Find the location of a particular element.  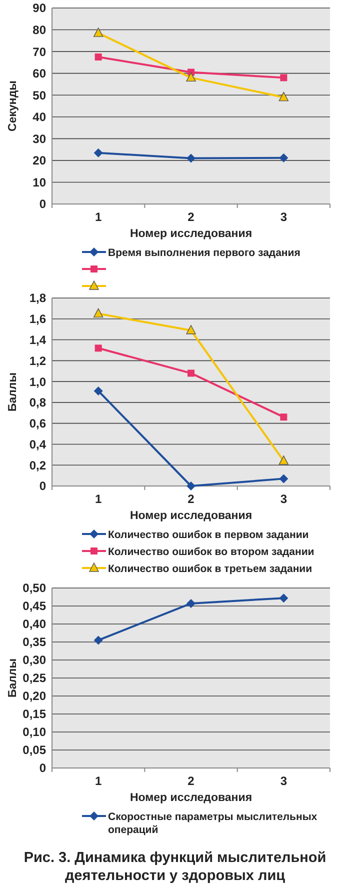

y-tick-label: 60 is located at coordinates (39, 73).